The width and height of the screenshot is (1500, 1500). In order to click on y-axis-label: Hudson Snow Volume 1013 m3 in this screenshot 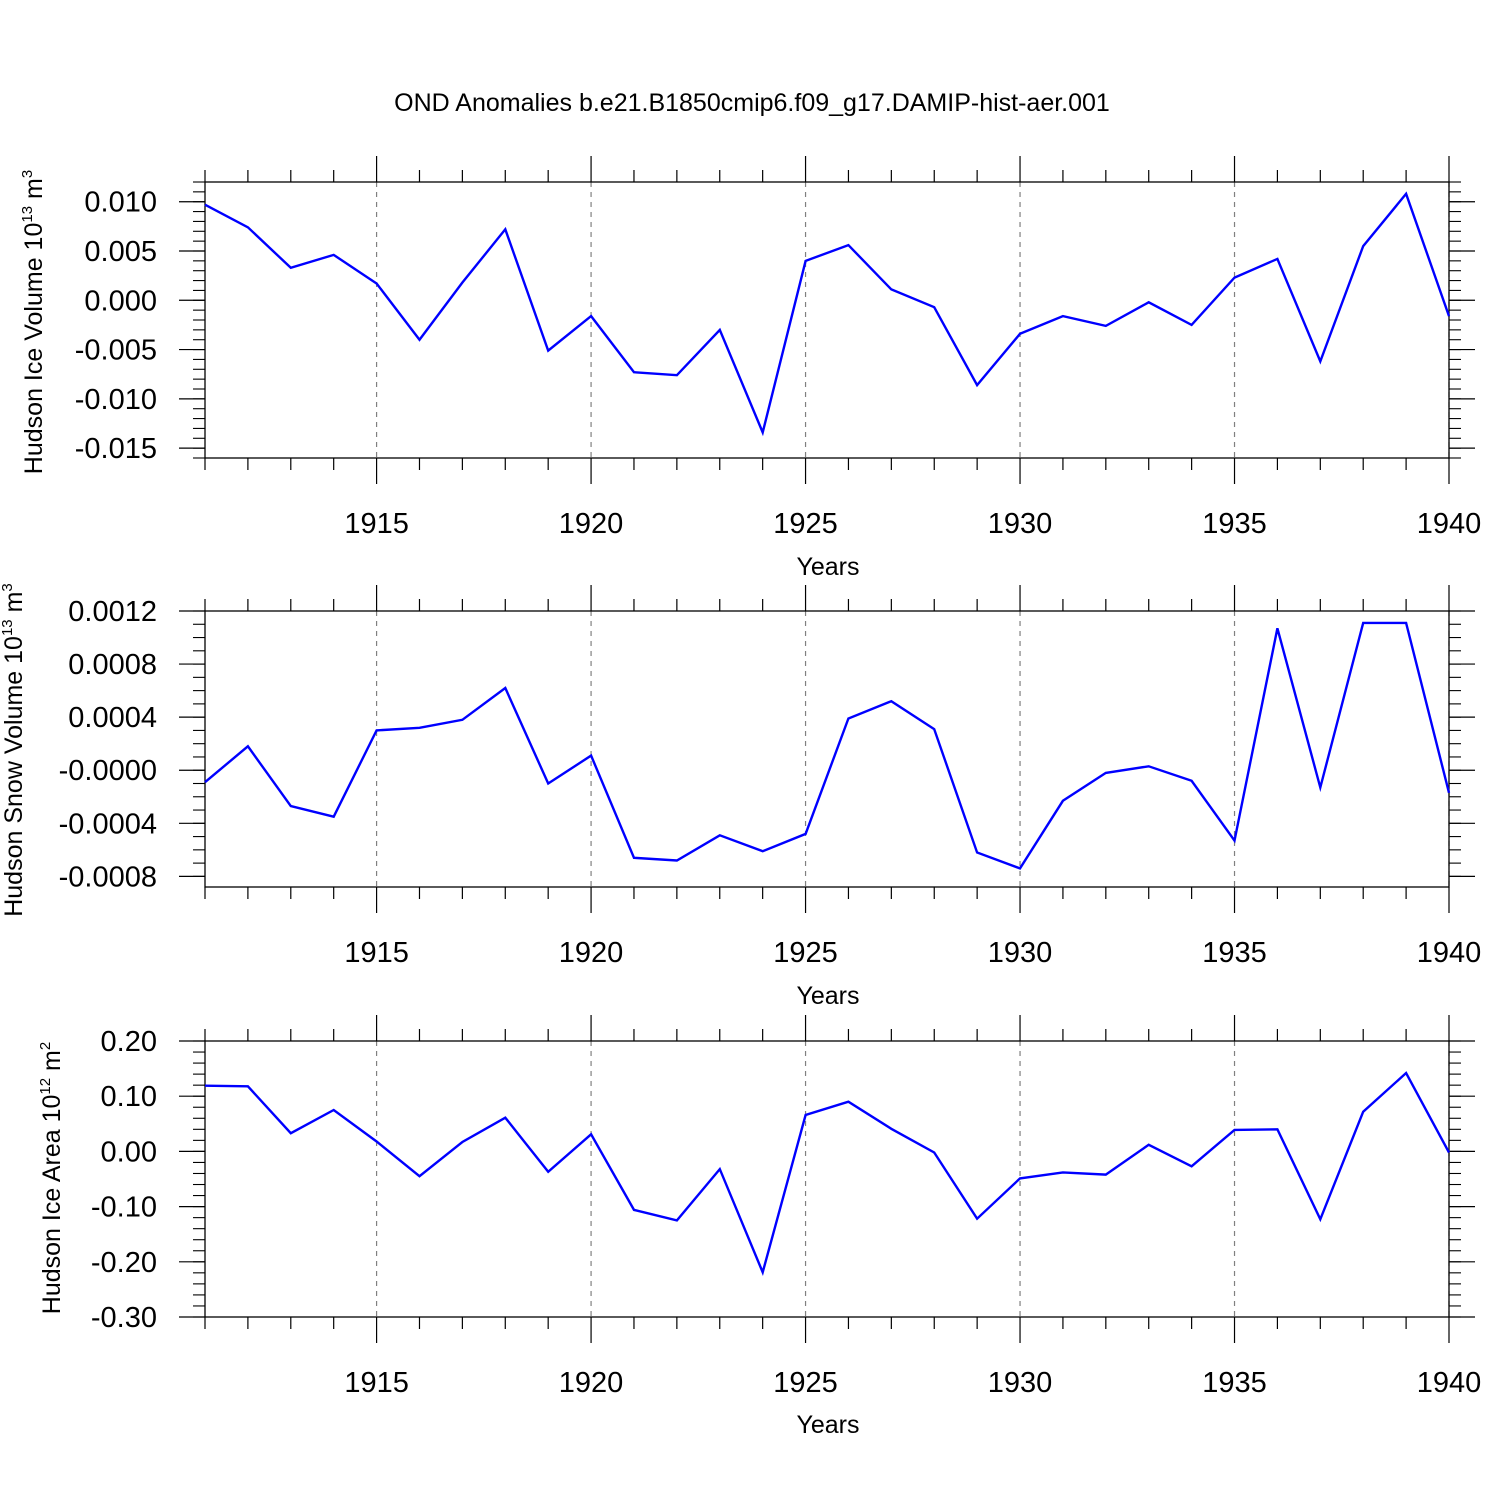, I will do `click(14, 750)`.